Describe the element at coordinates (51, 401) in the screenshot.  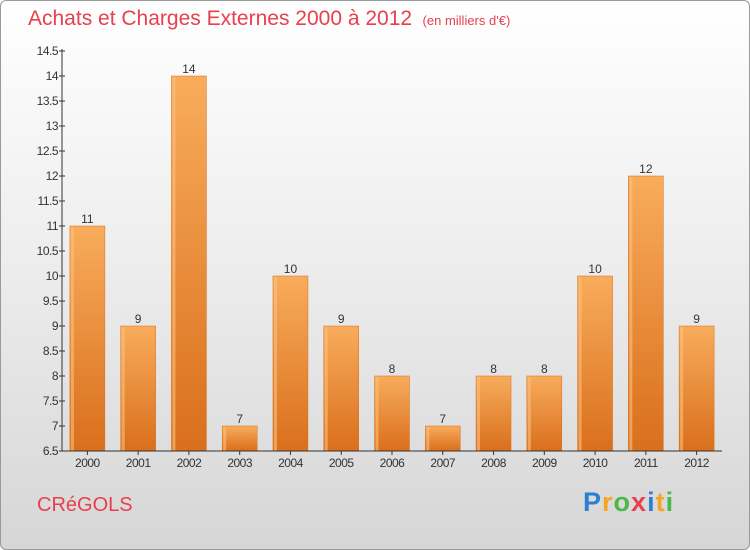
I see `y-tick-label: 7.5` at that location.